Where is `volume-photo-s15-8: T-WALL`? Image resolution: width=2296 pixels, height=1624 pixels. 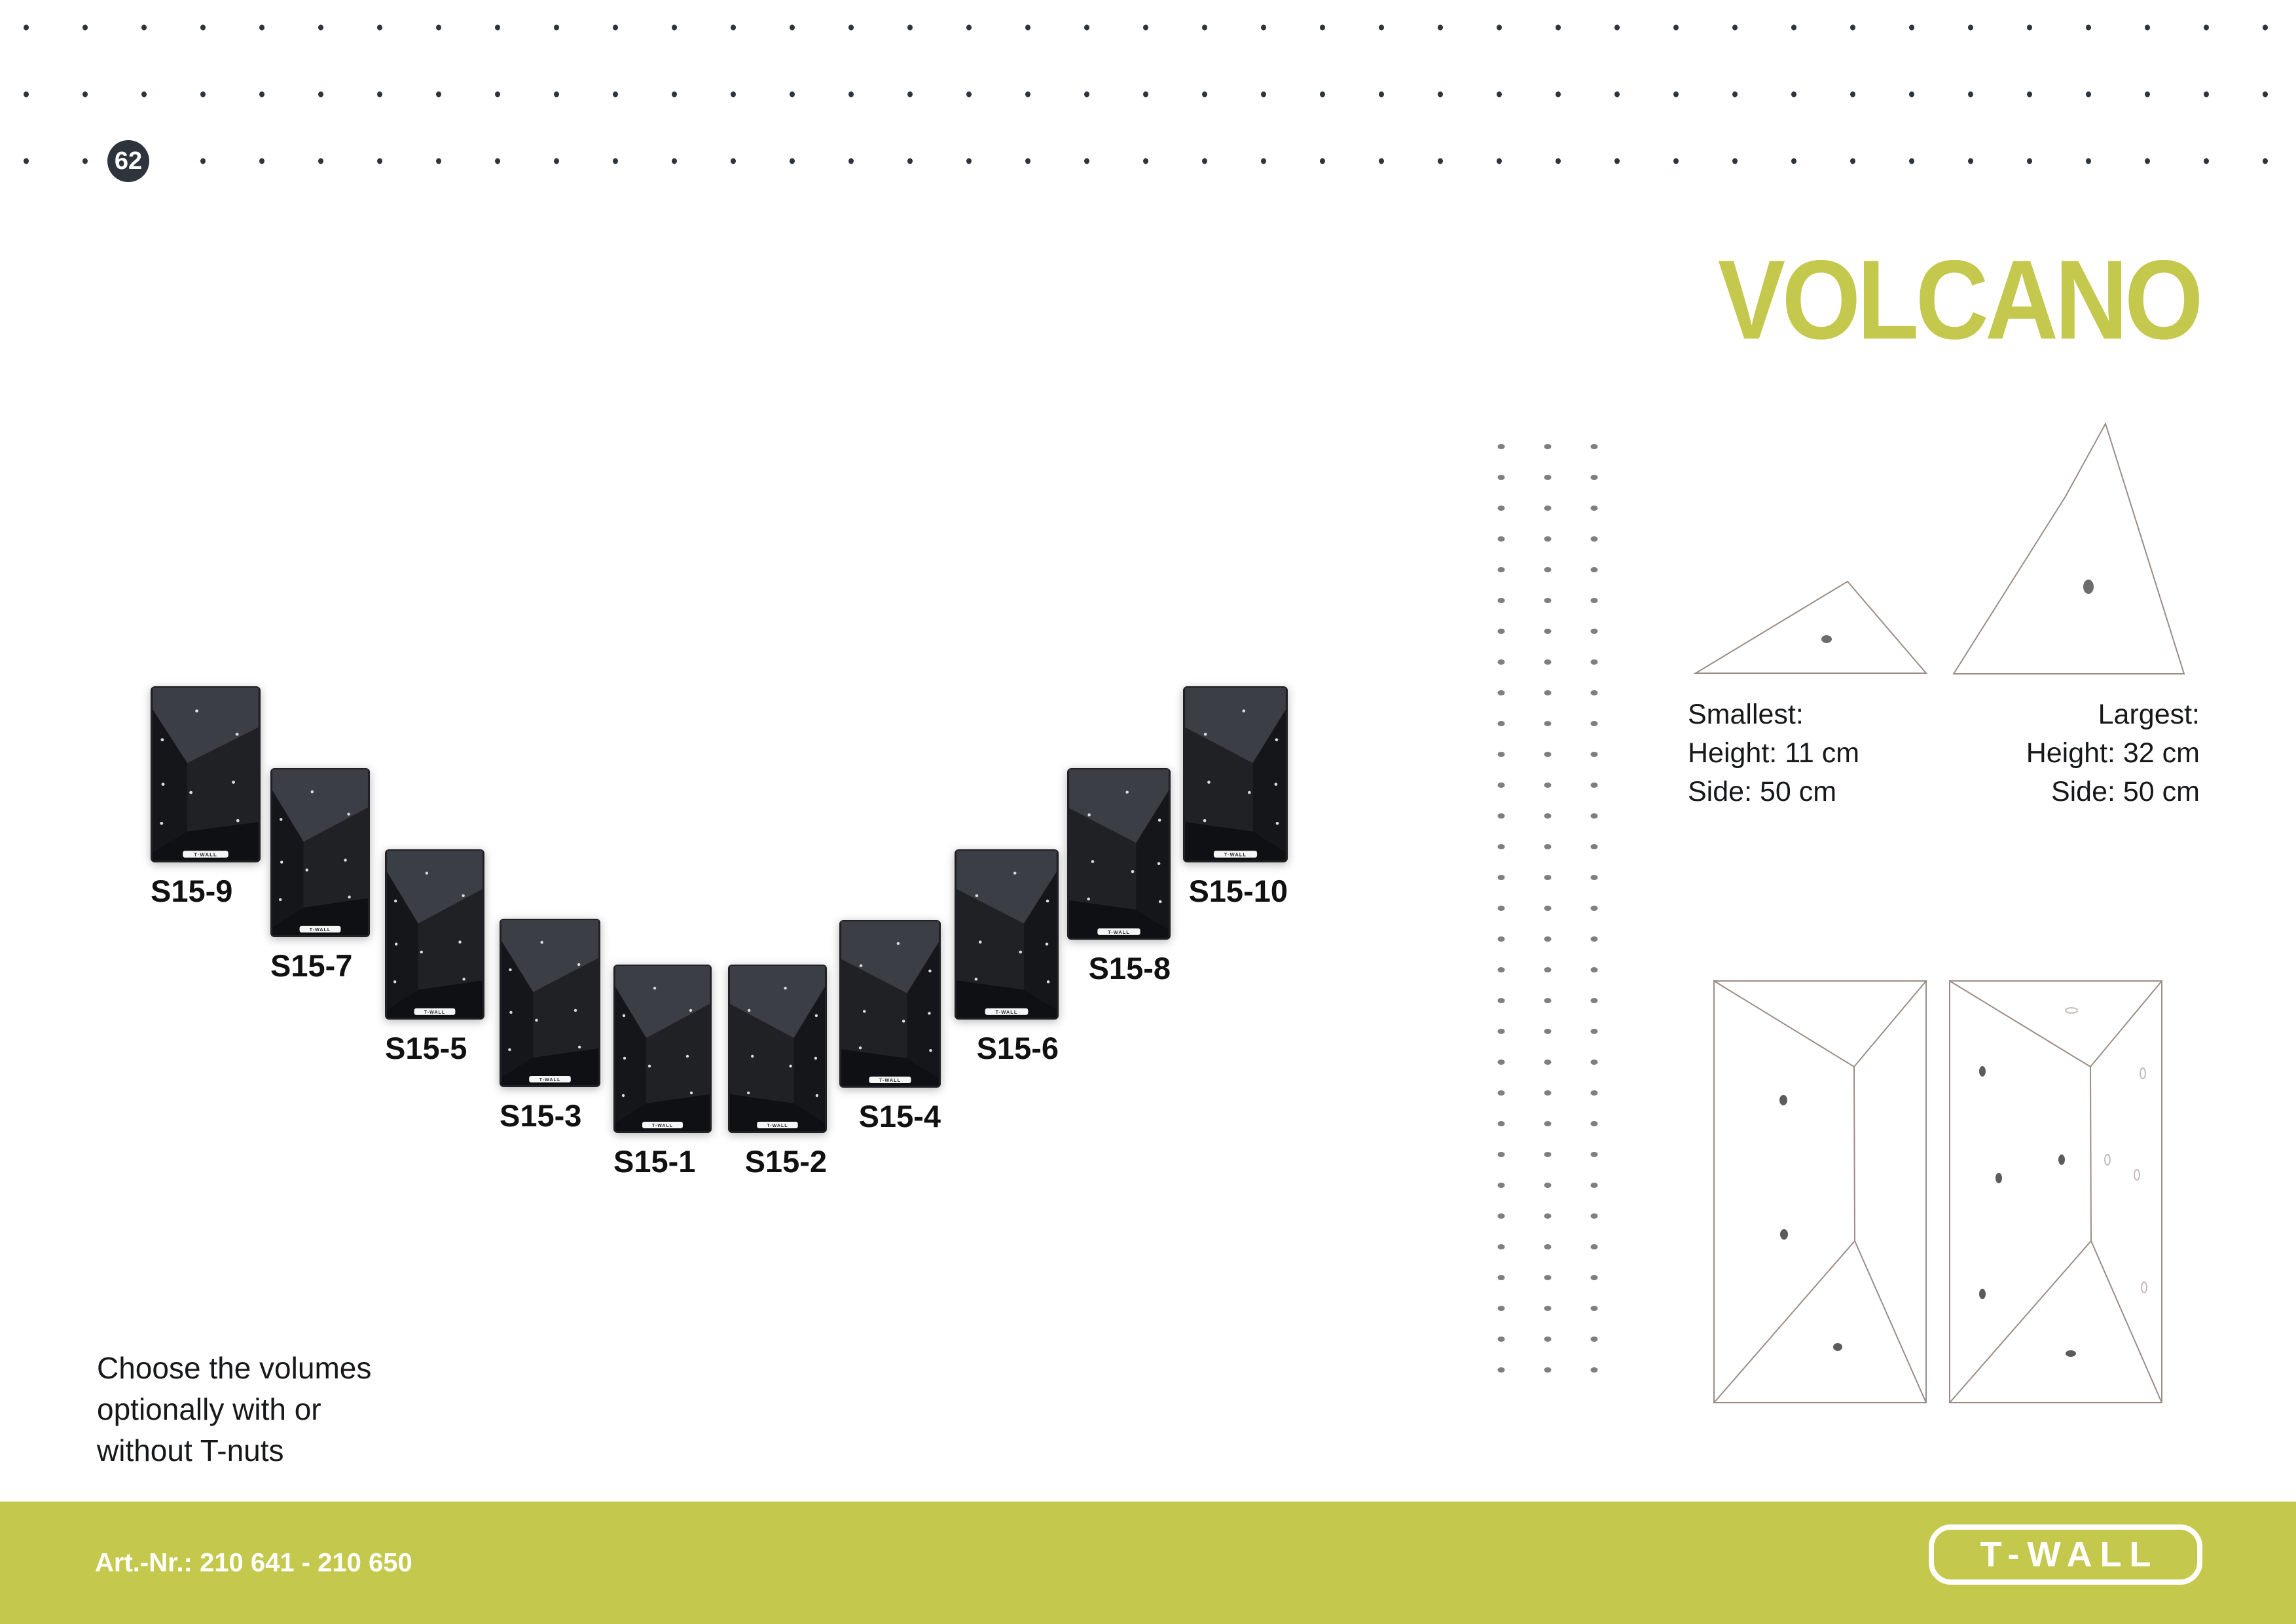
volume-photo-s15-8: T-WALL is located at coordinates (1119, 854).